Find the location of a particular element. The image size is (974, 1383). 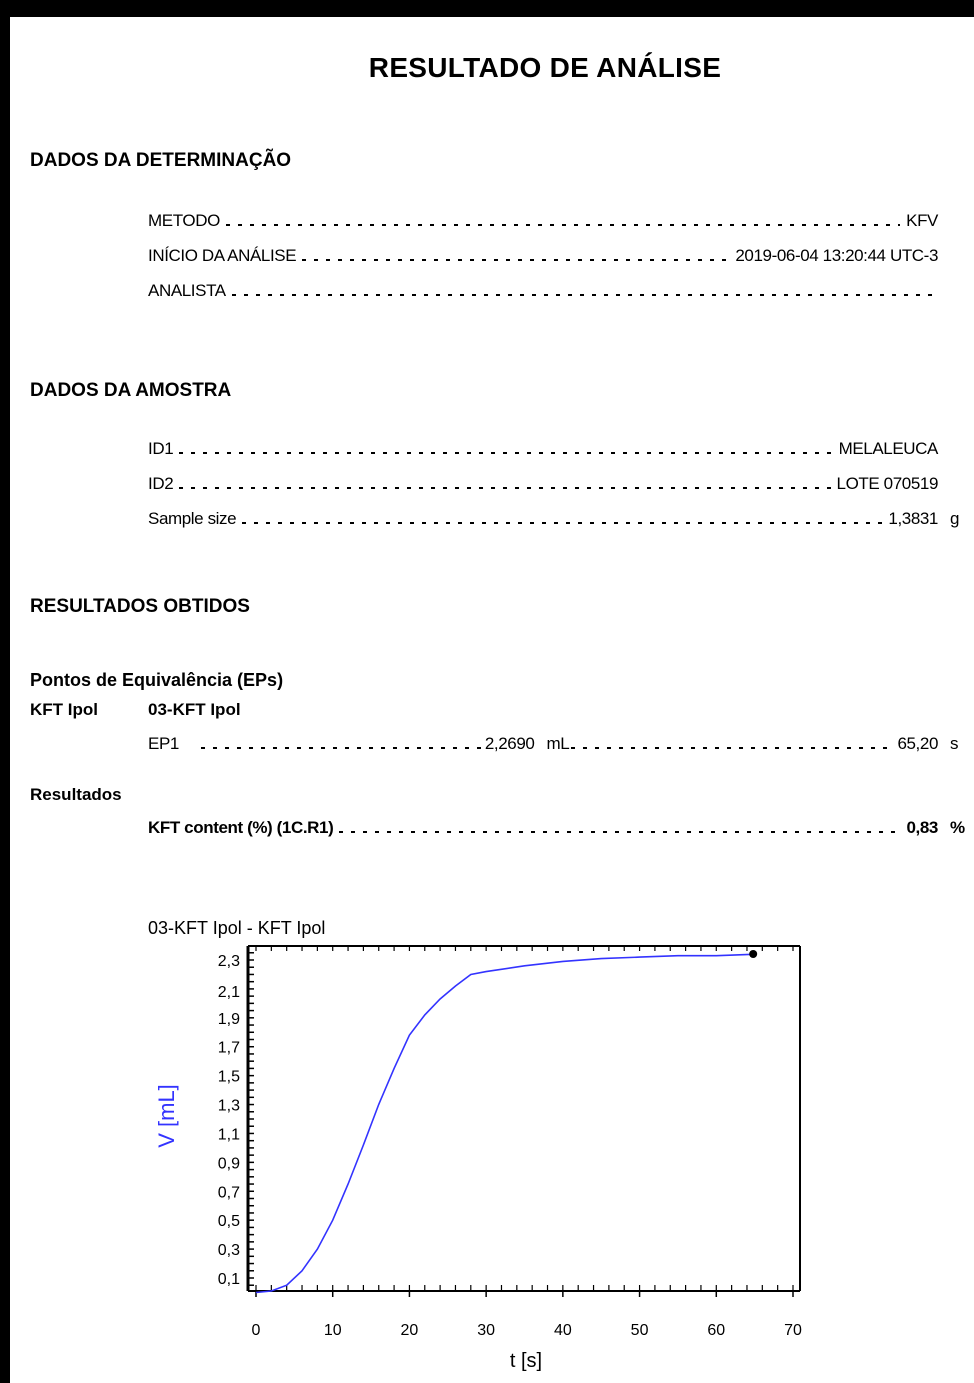

id2-value: LOTE 070519 is located at coordinates (887, 483).